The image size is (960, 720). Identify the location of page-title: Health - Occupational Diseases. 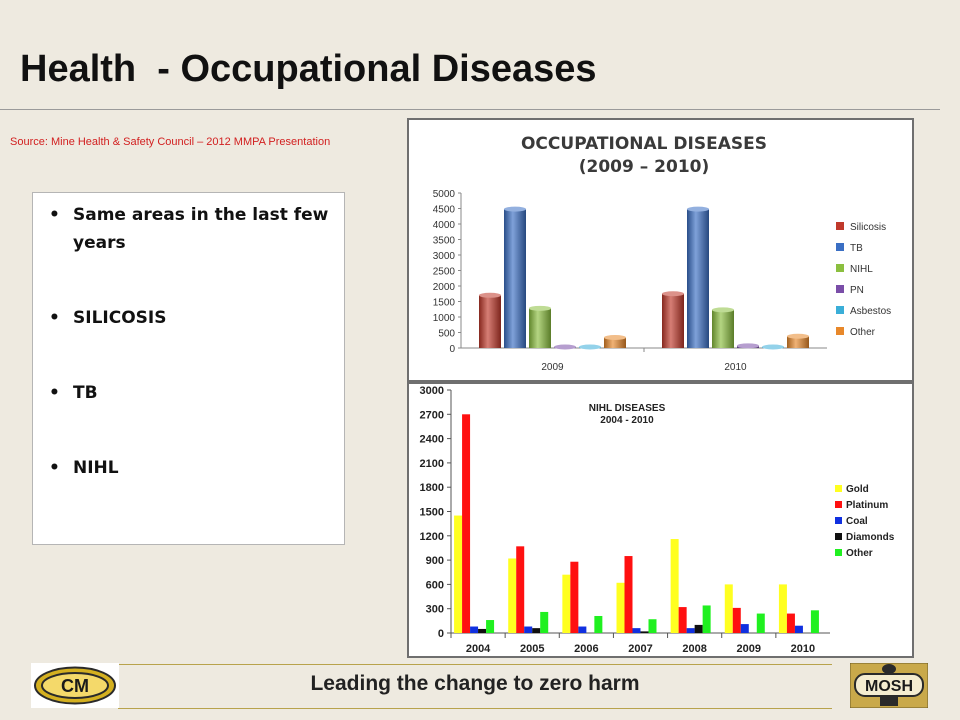
(308, 69).